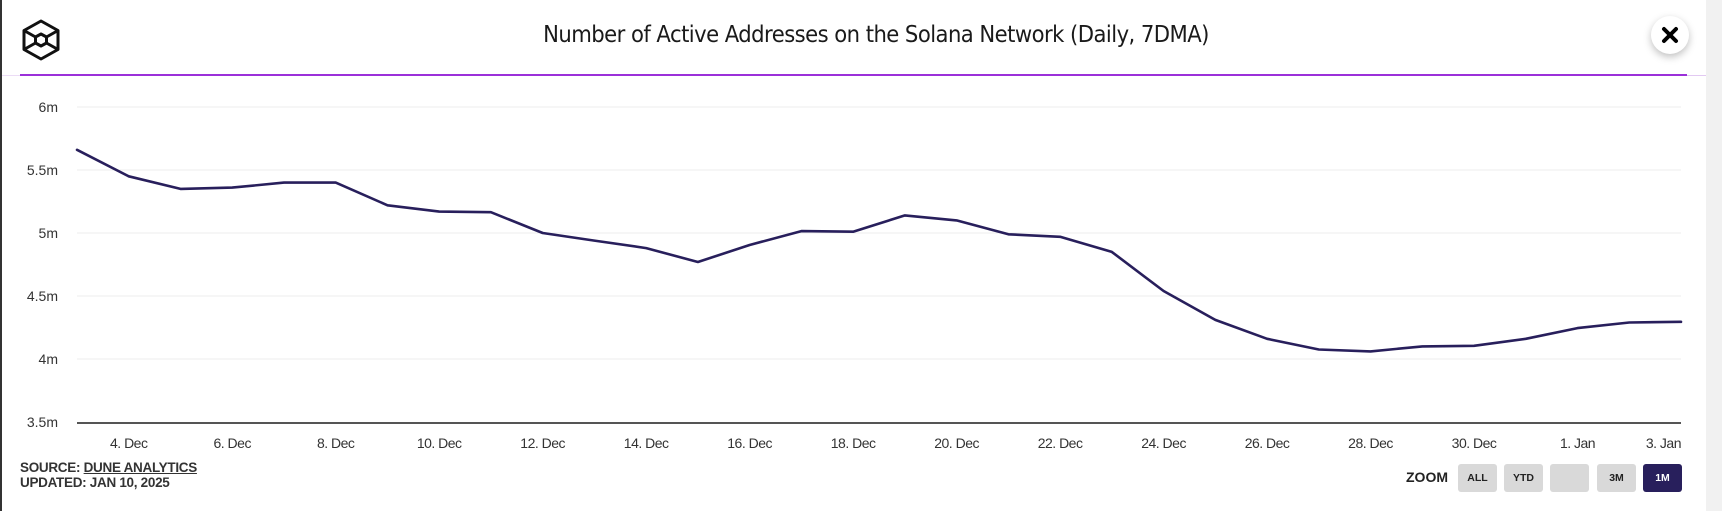  What do you see at coordinates (1714, 255) in the screenshot?
I see `scrollbar-track` at bounding box center [1714, 255].